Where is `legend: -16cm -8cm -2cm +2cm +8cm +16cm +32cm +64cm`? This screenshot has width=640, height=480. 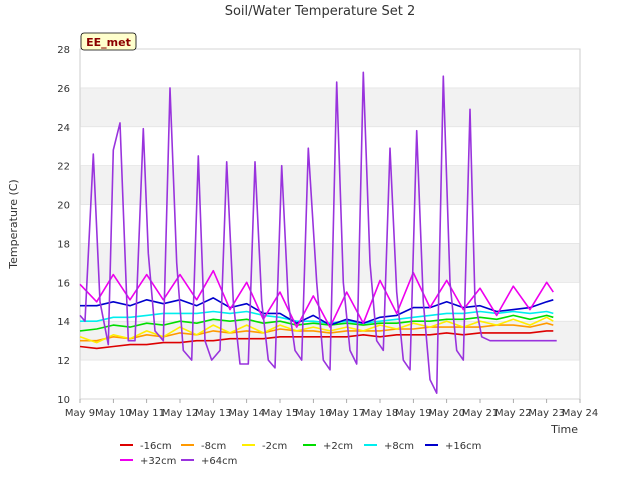
legend: -16cm -8cm -2cm +2cm +8cm +16cm +32cm +64cm is located at coordinates (300, 454).